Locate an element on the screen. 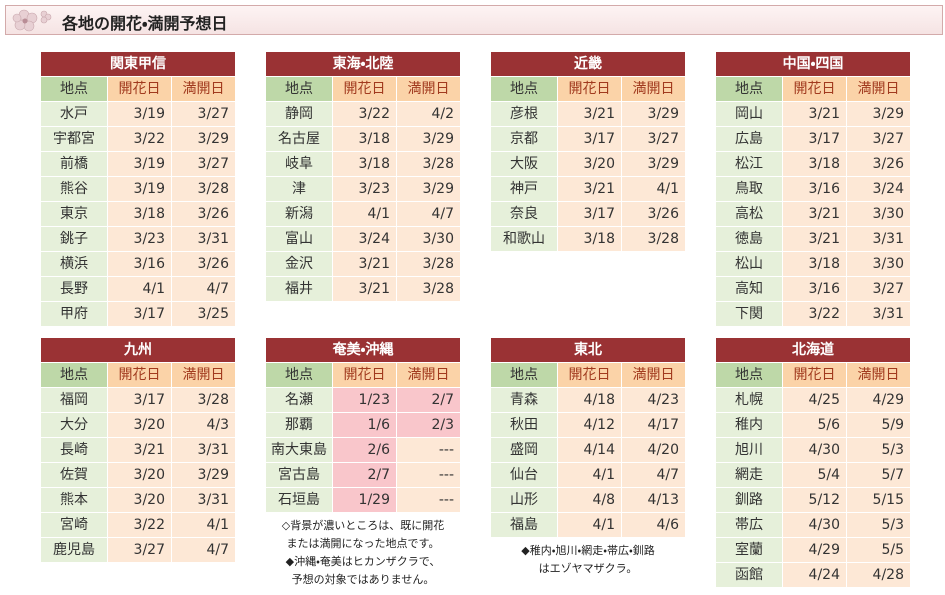 This screenshot has width=945, height=595. date-cell: 4/3 is located at coordinates (203, 425).